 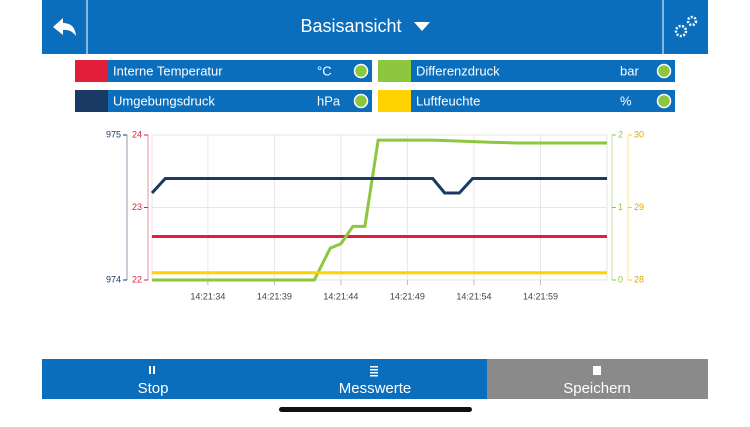 I want to click on x-tick-label: 14:21:44, so click(x=340, y=296).